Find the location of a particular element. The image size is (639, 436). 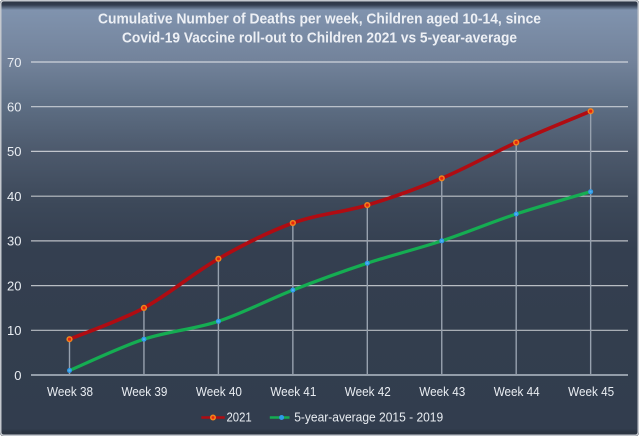

svg-text: Week 40 is located at coordinates (219, 391).